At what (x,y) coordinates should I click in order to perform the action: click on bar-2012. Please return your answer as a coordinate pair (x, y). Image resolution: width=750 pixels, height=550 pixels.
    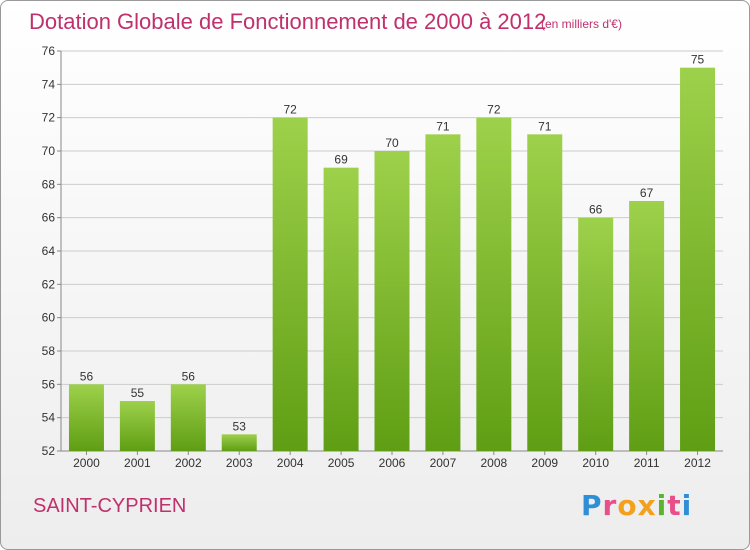
    Looking at the image, I should click on (698, 259).